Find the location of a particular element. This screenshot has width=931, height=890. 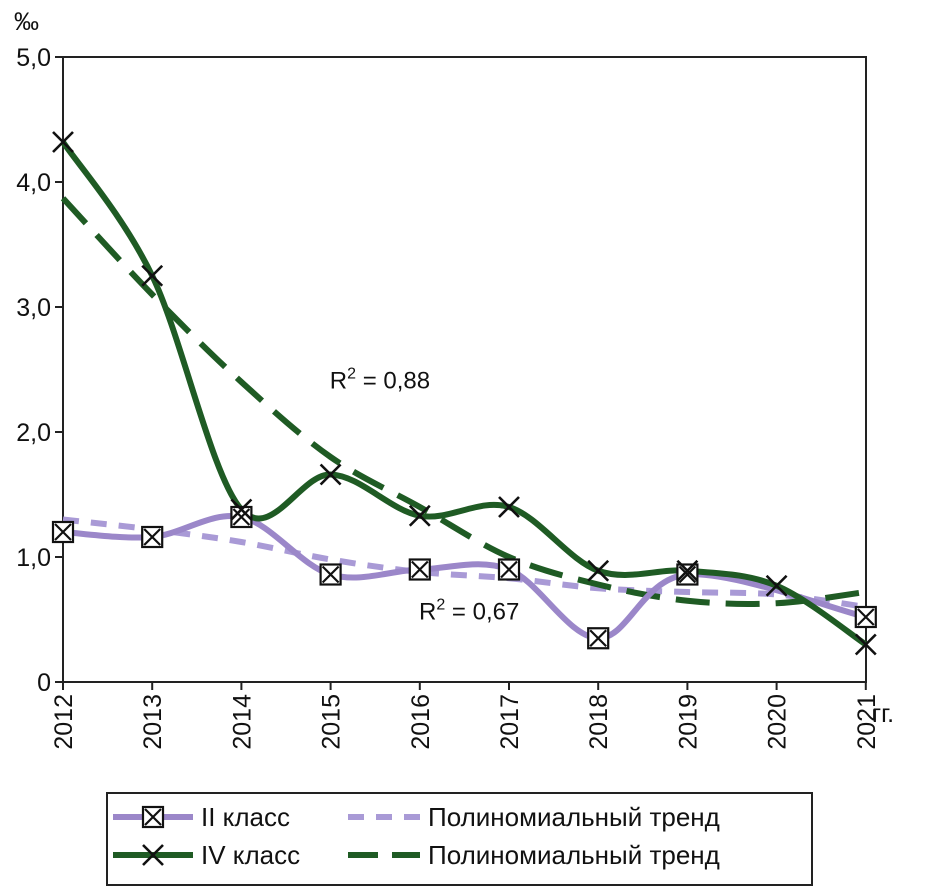

y-axis: 0 1,0 2,0 3,0 4,0 5,0 is located at coordinates (39, 370).